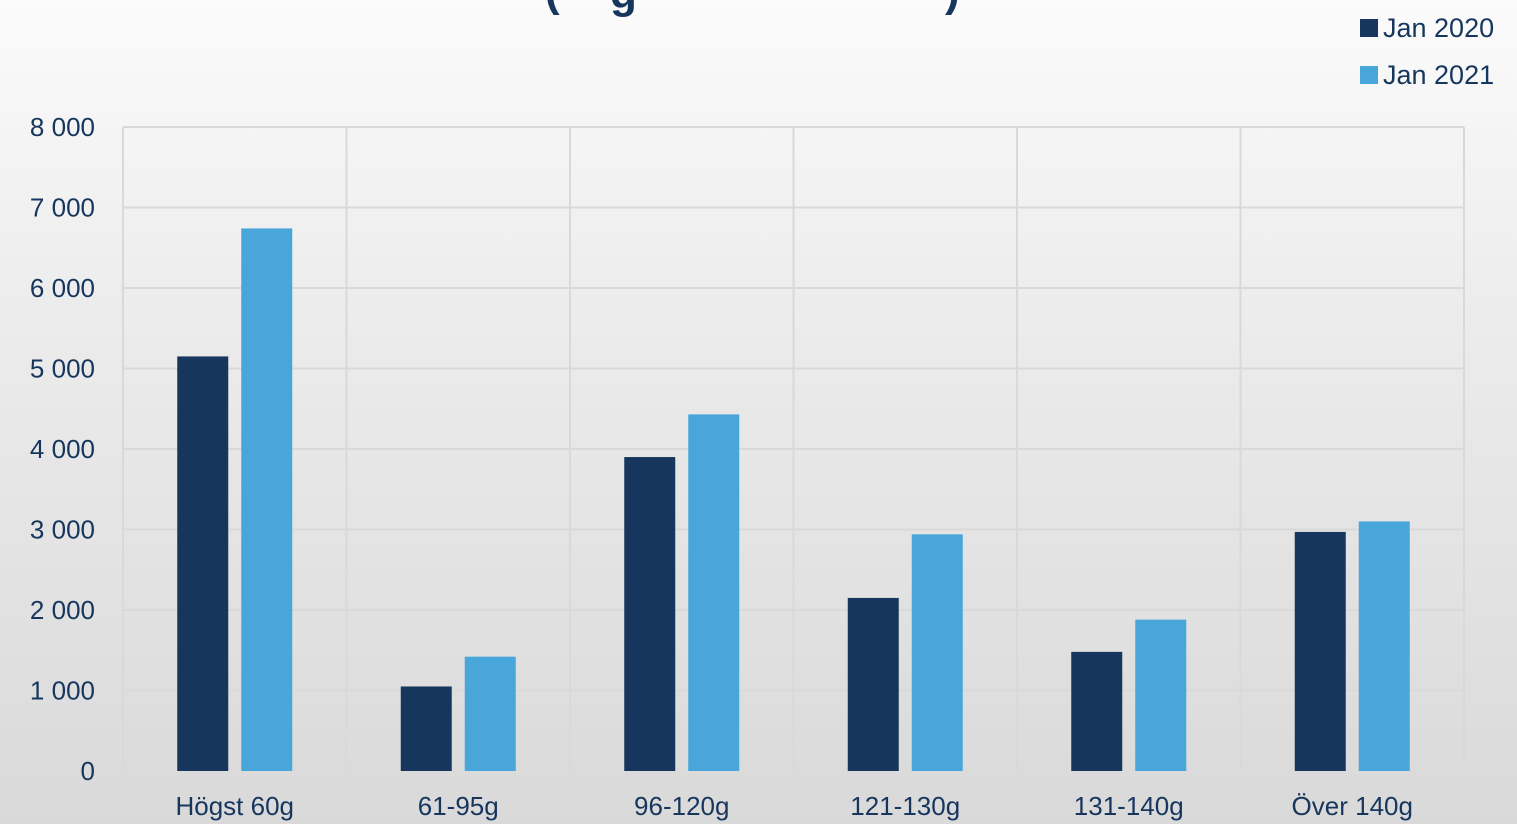 This screenshot has width=1517, height=824. What do you see at coordinates (905, 806) in the screenshot?
I see `x-tick-label: 121-130g` at bounding box center [905, 806].